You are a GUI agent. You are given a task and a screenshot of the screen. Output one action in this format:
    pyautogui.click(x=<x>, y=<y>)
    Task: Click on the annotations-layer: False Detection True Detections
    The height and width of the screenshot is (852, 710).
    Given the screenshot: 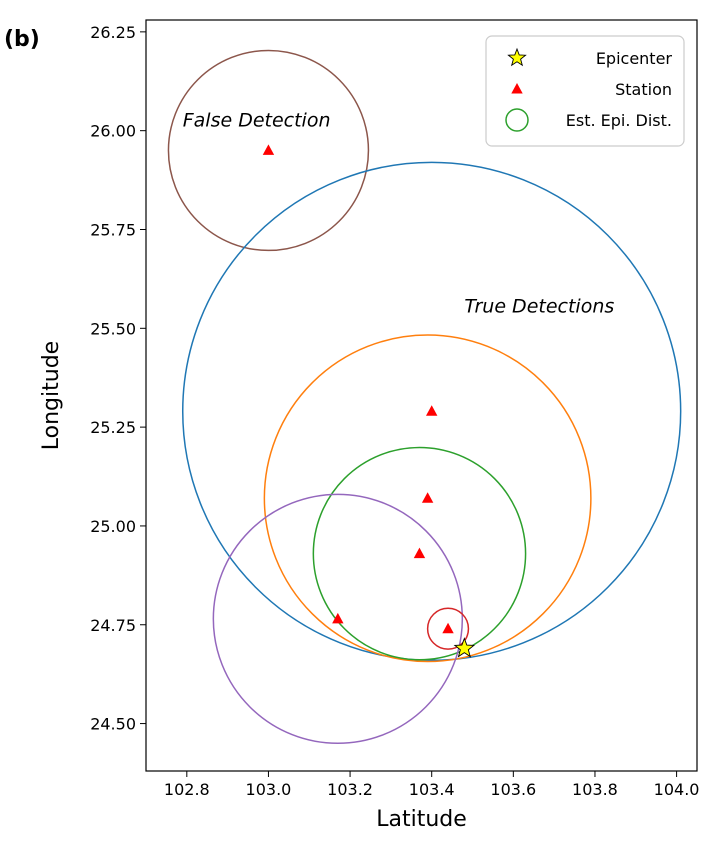 What is the action you would take?
    pyautogui.click(x=399, y=214)
    